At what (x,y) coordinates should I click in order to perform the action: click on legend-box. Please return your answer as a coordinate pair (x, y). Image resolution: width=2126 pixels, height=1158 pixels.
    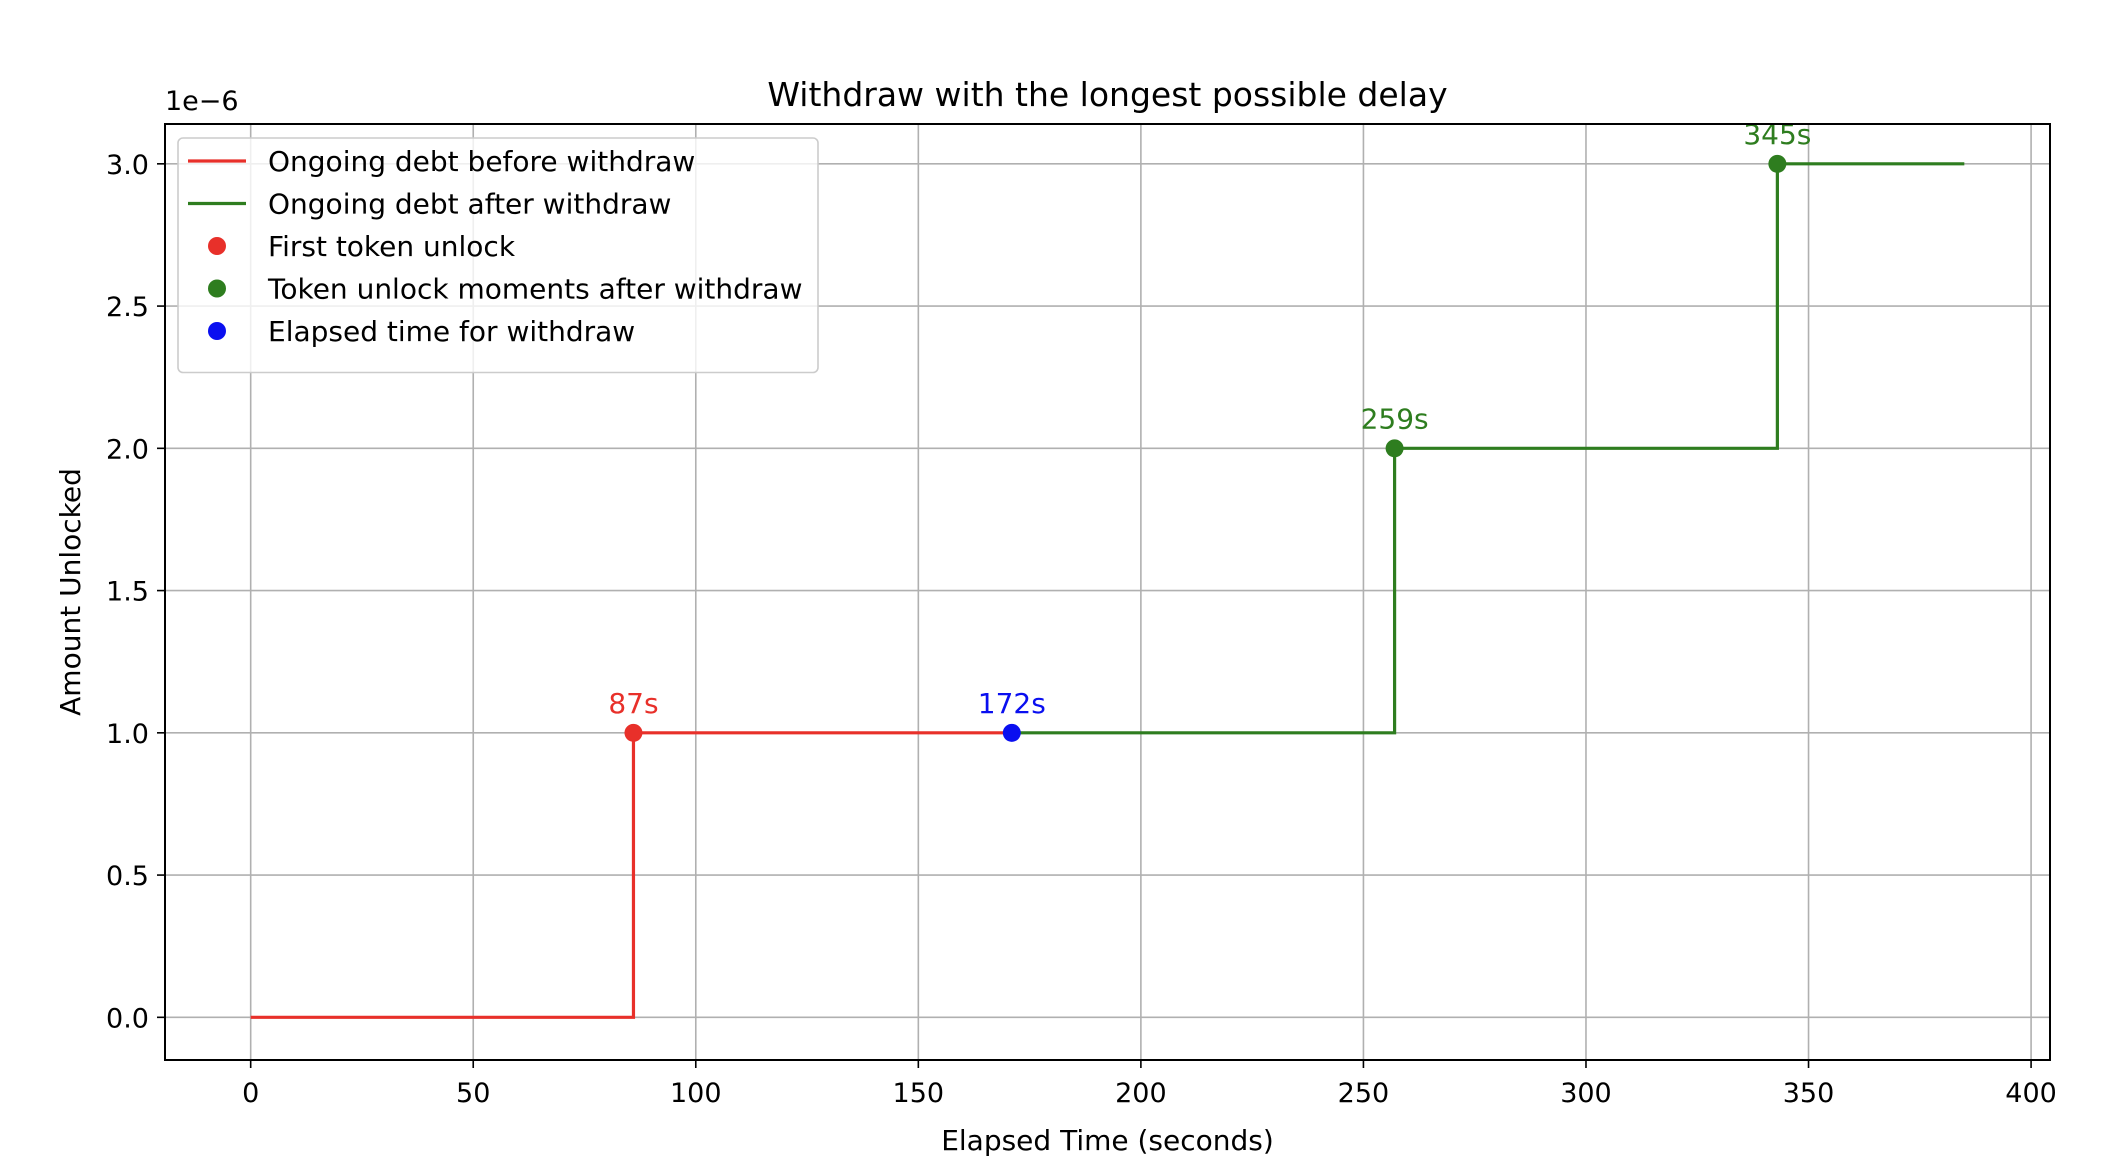
    Looking at the image, I should click on (498, 255).